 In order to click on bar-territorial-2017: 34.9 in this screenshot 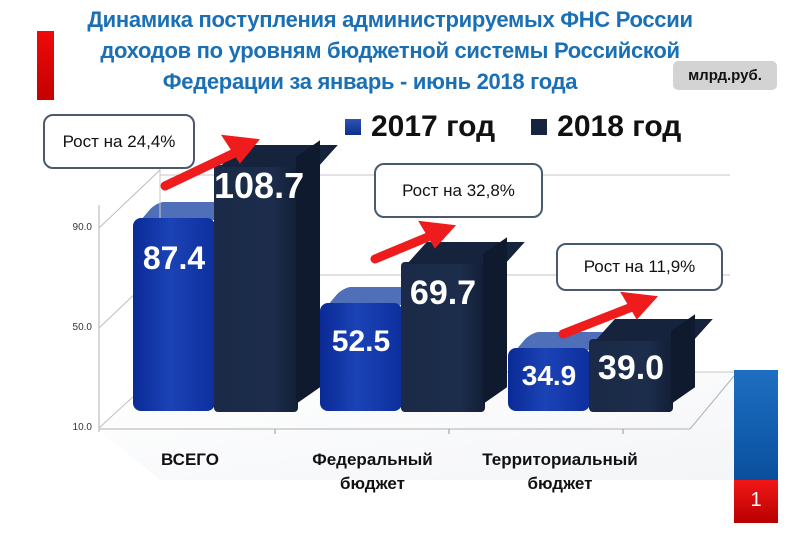, I will do `click(549, 379)`.